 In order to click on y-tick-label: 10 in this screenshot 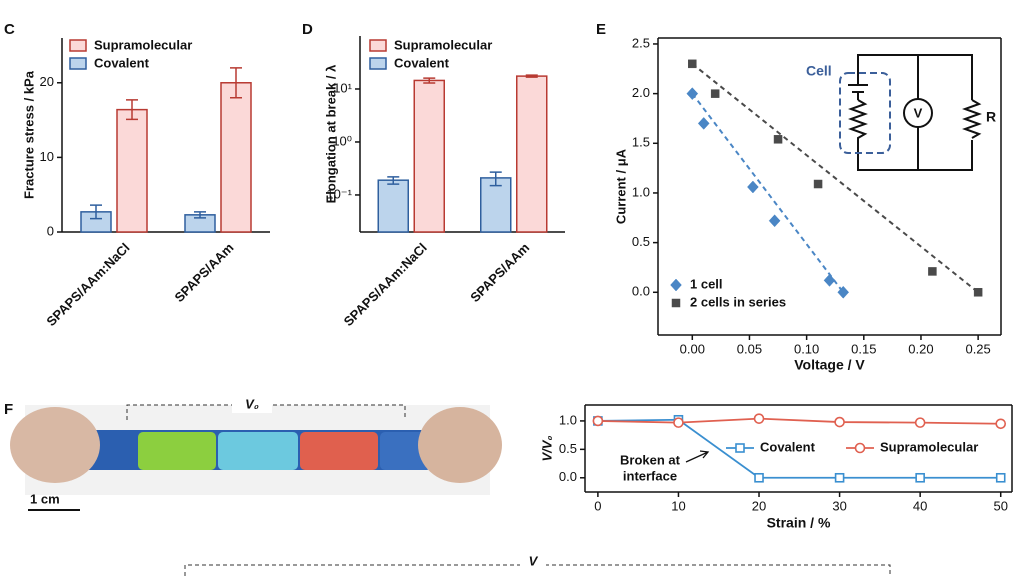, I will do `click(47, 156)`.